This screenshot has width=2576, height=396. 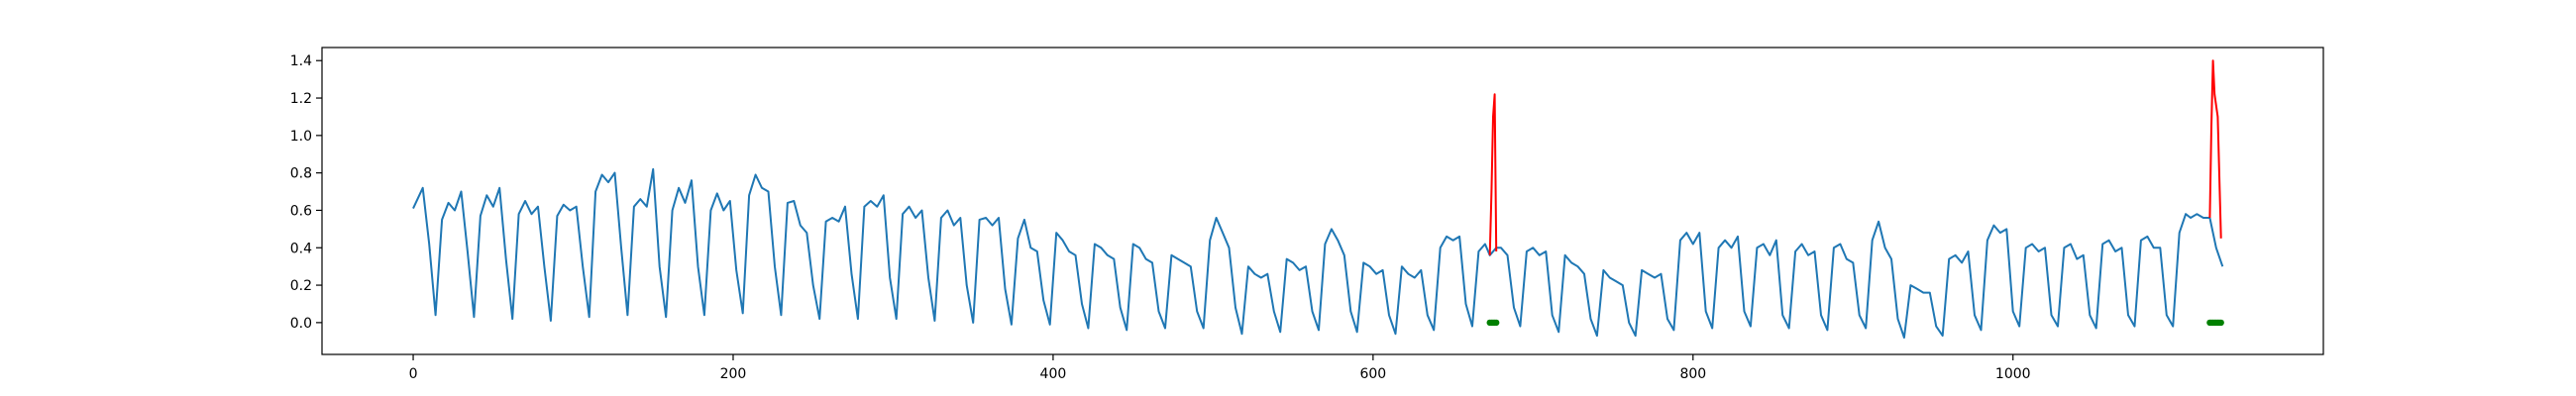 I want to click on y-tick-label: 0.0, so click(x=301, y=324).